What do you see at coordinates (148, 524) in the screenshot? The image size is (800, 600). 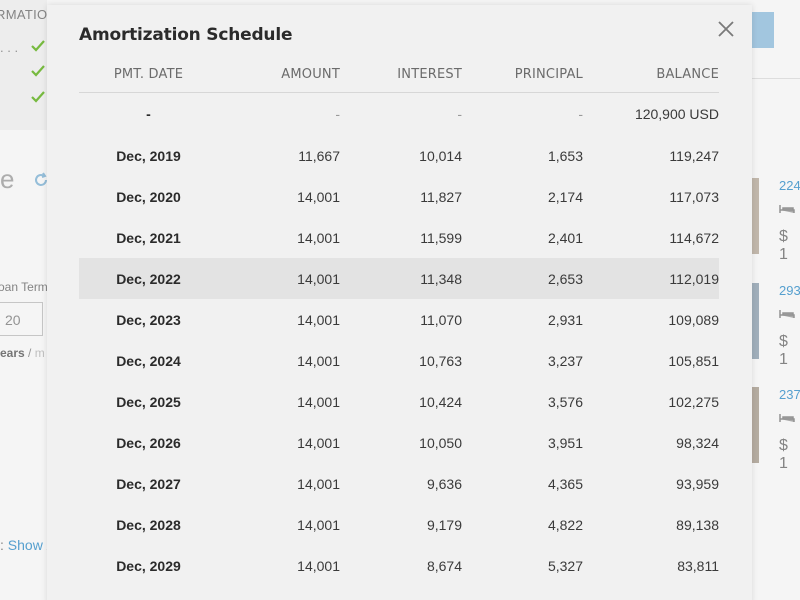 I see `cell-date: Dec, 2028` at bounding box center [148, 524].